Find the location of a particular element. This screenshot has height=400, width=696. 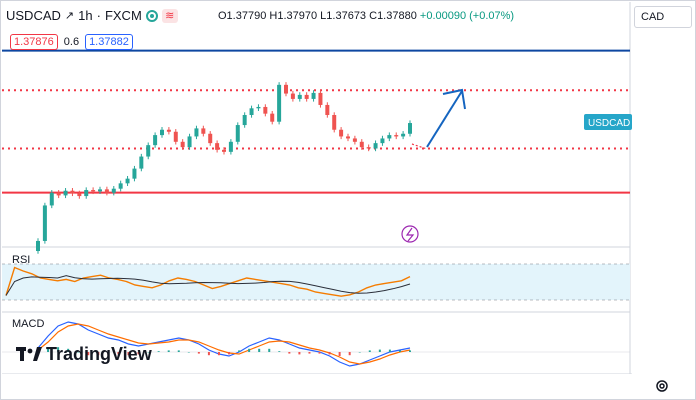

lightning-icon is located at coordinates (410, 234).